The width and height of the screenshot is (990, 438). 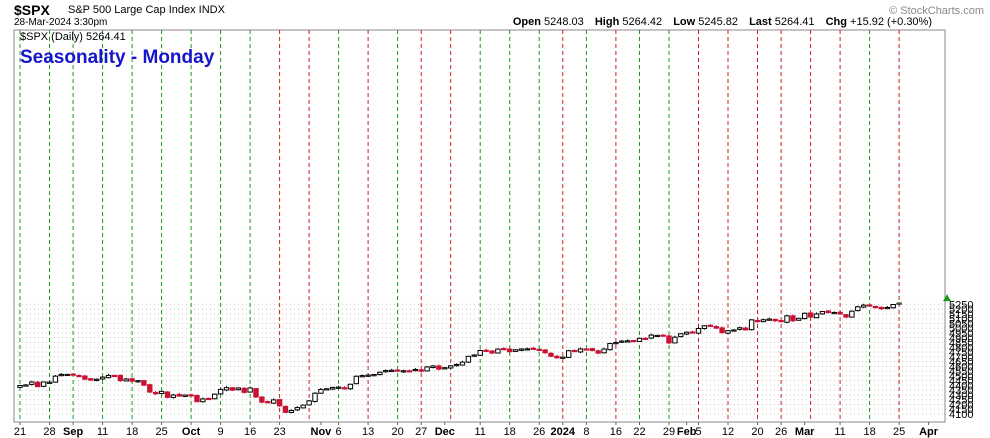 What do you see at coordinates (539, 432) in the screenshot?
I see `x-tick-label: 26` at bounding box center [539, 432].